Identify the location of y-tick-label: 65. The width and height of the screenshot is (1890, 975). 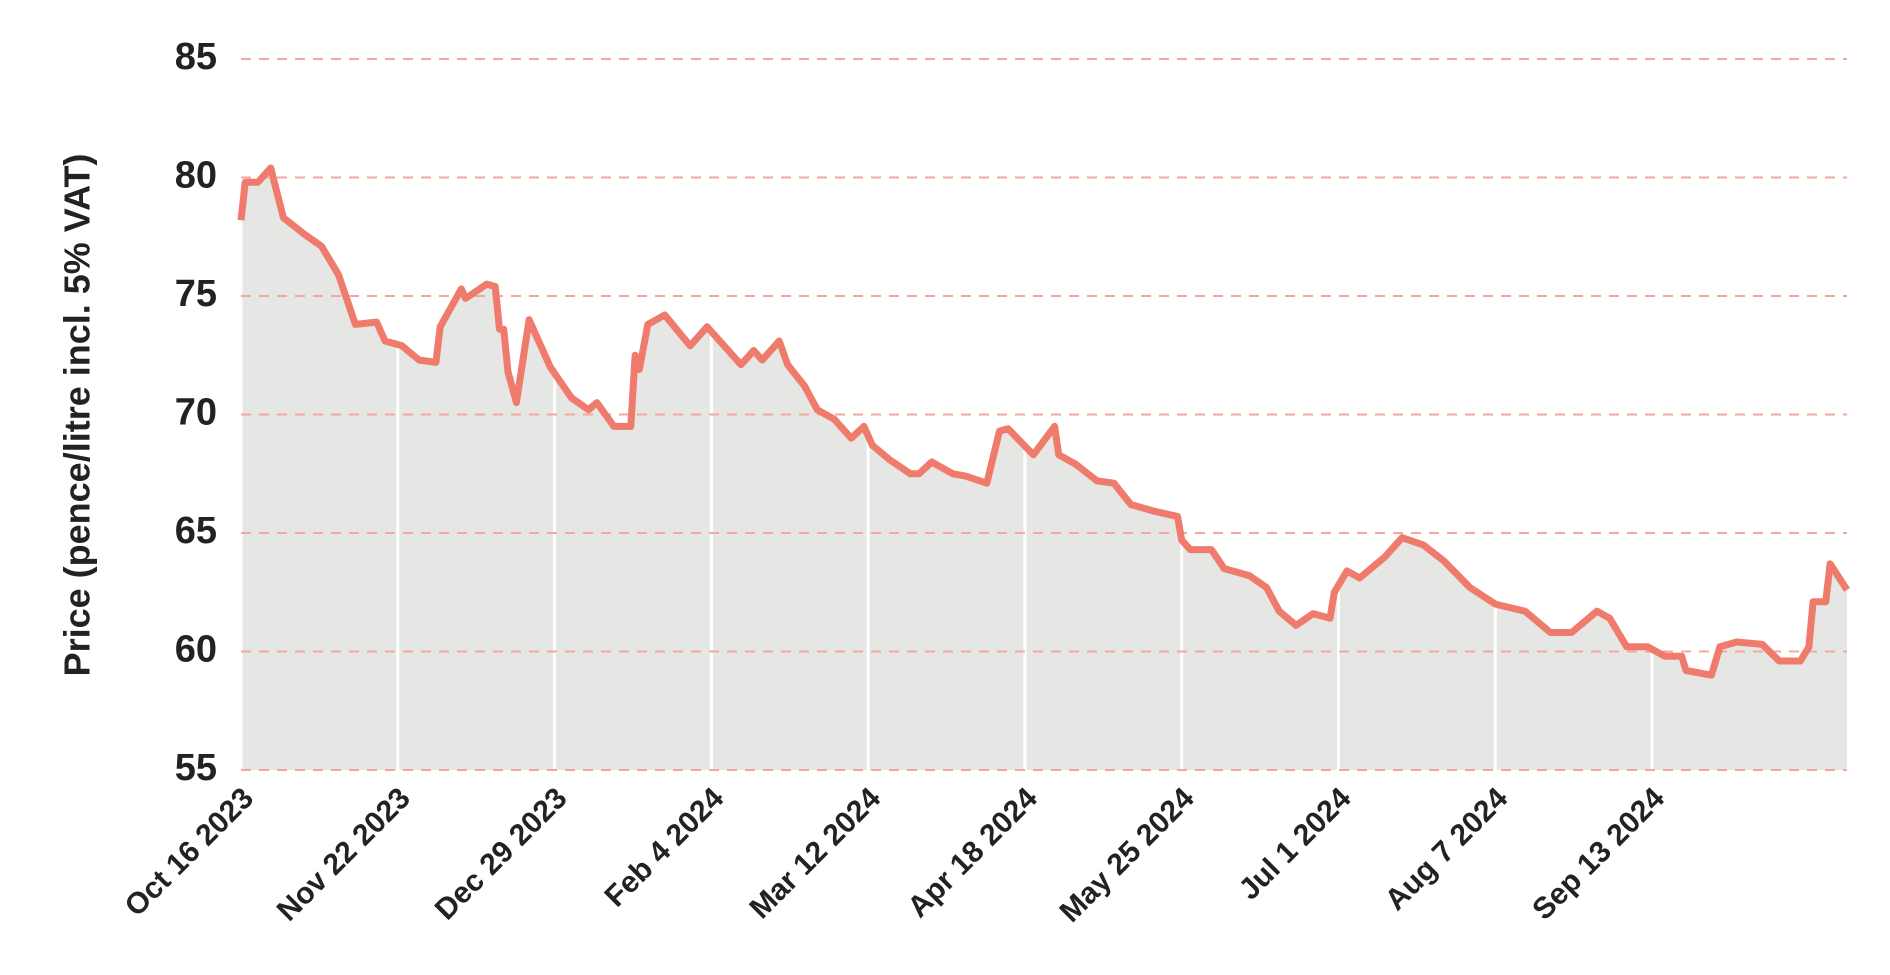
(196, 531).